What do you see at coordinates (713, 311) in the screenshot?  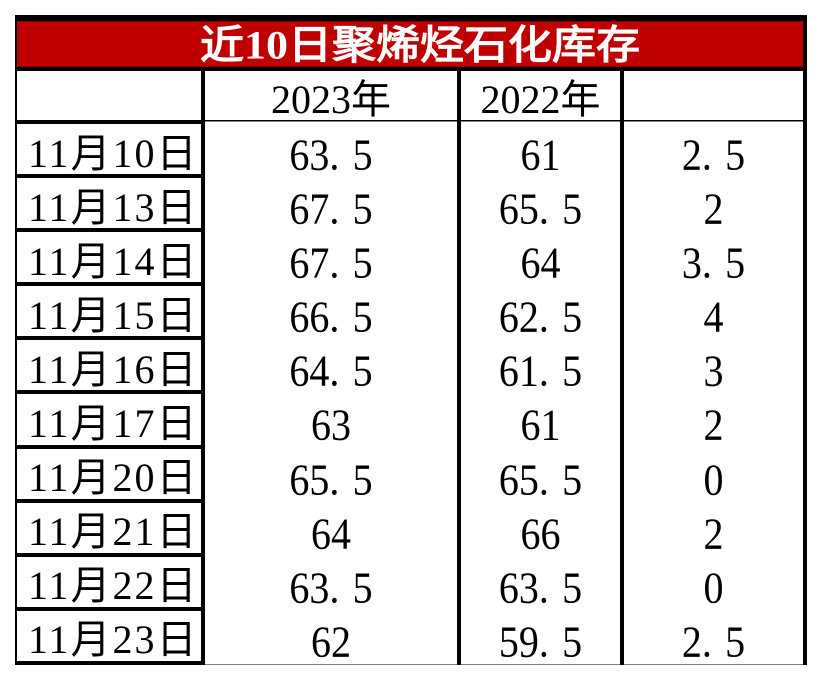 I see `diff-cell: 4` at bounding box center [713, 311].